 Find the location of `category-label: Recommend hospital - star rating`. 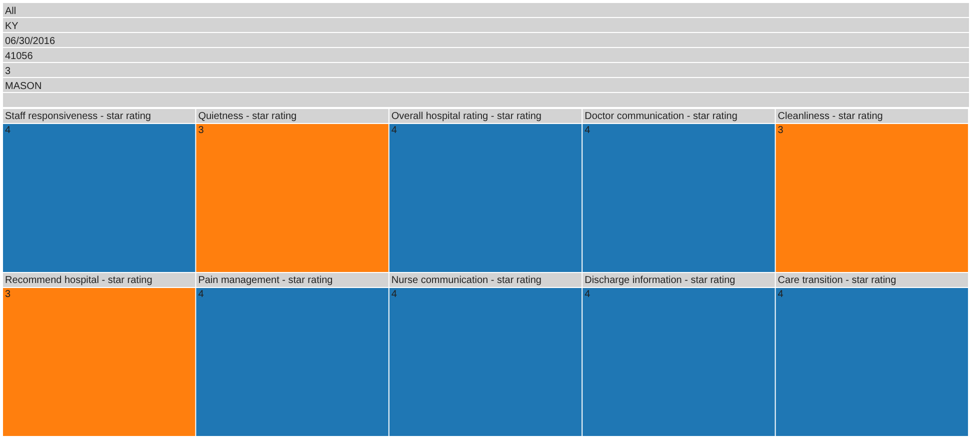

category-label: Recommend hospital - star rating is located at coordinates (78, 280).